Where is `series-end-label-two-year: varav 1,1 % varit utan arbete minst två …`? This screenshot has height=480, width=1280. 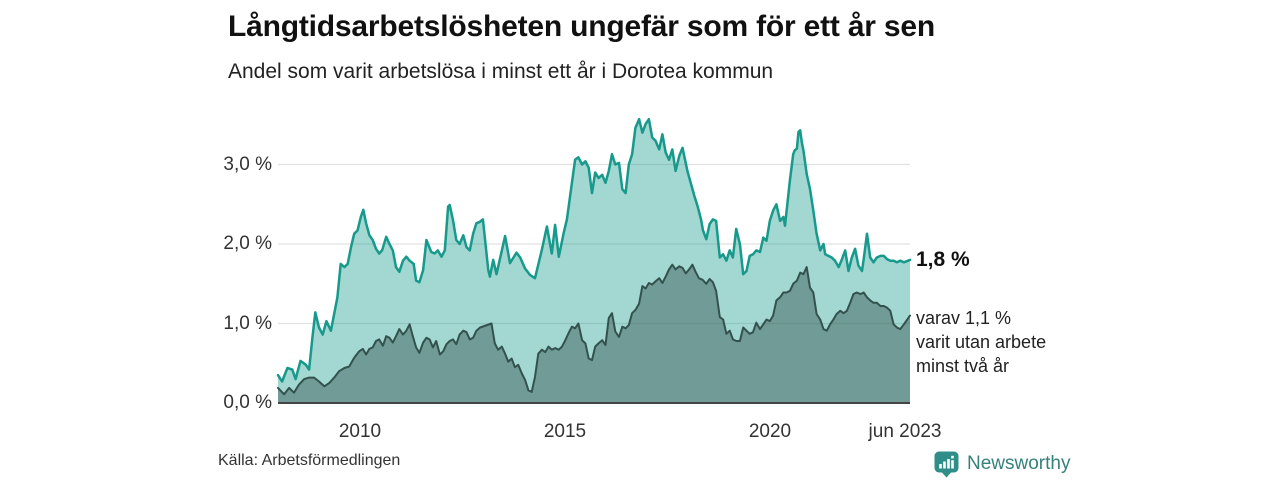 series-end-label-two-year: varav 1,1 % varit utan arbete minst två … is located at coordinates (981, 342).